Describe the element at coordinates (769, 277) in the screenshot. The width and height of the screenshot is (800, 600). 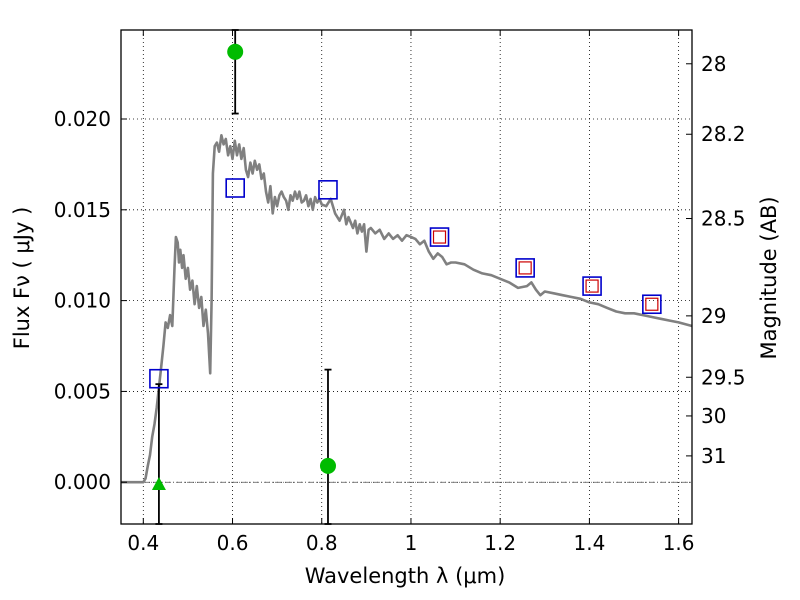
I see `y-axis-label-right: Magnitude (AB)` at that location.